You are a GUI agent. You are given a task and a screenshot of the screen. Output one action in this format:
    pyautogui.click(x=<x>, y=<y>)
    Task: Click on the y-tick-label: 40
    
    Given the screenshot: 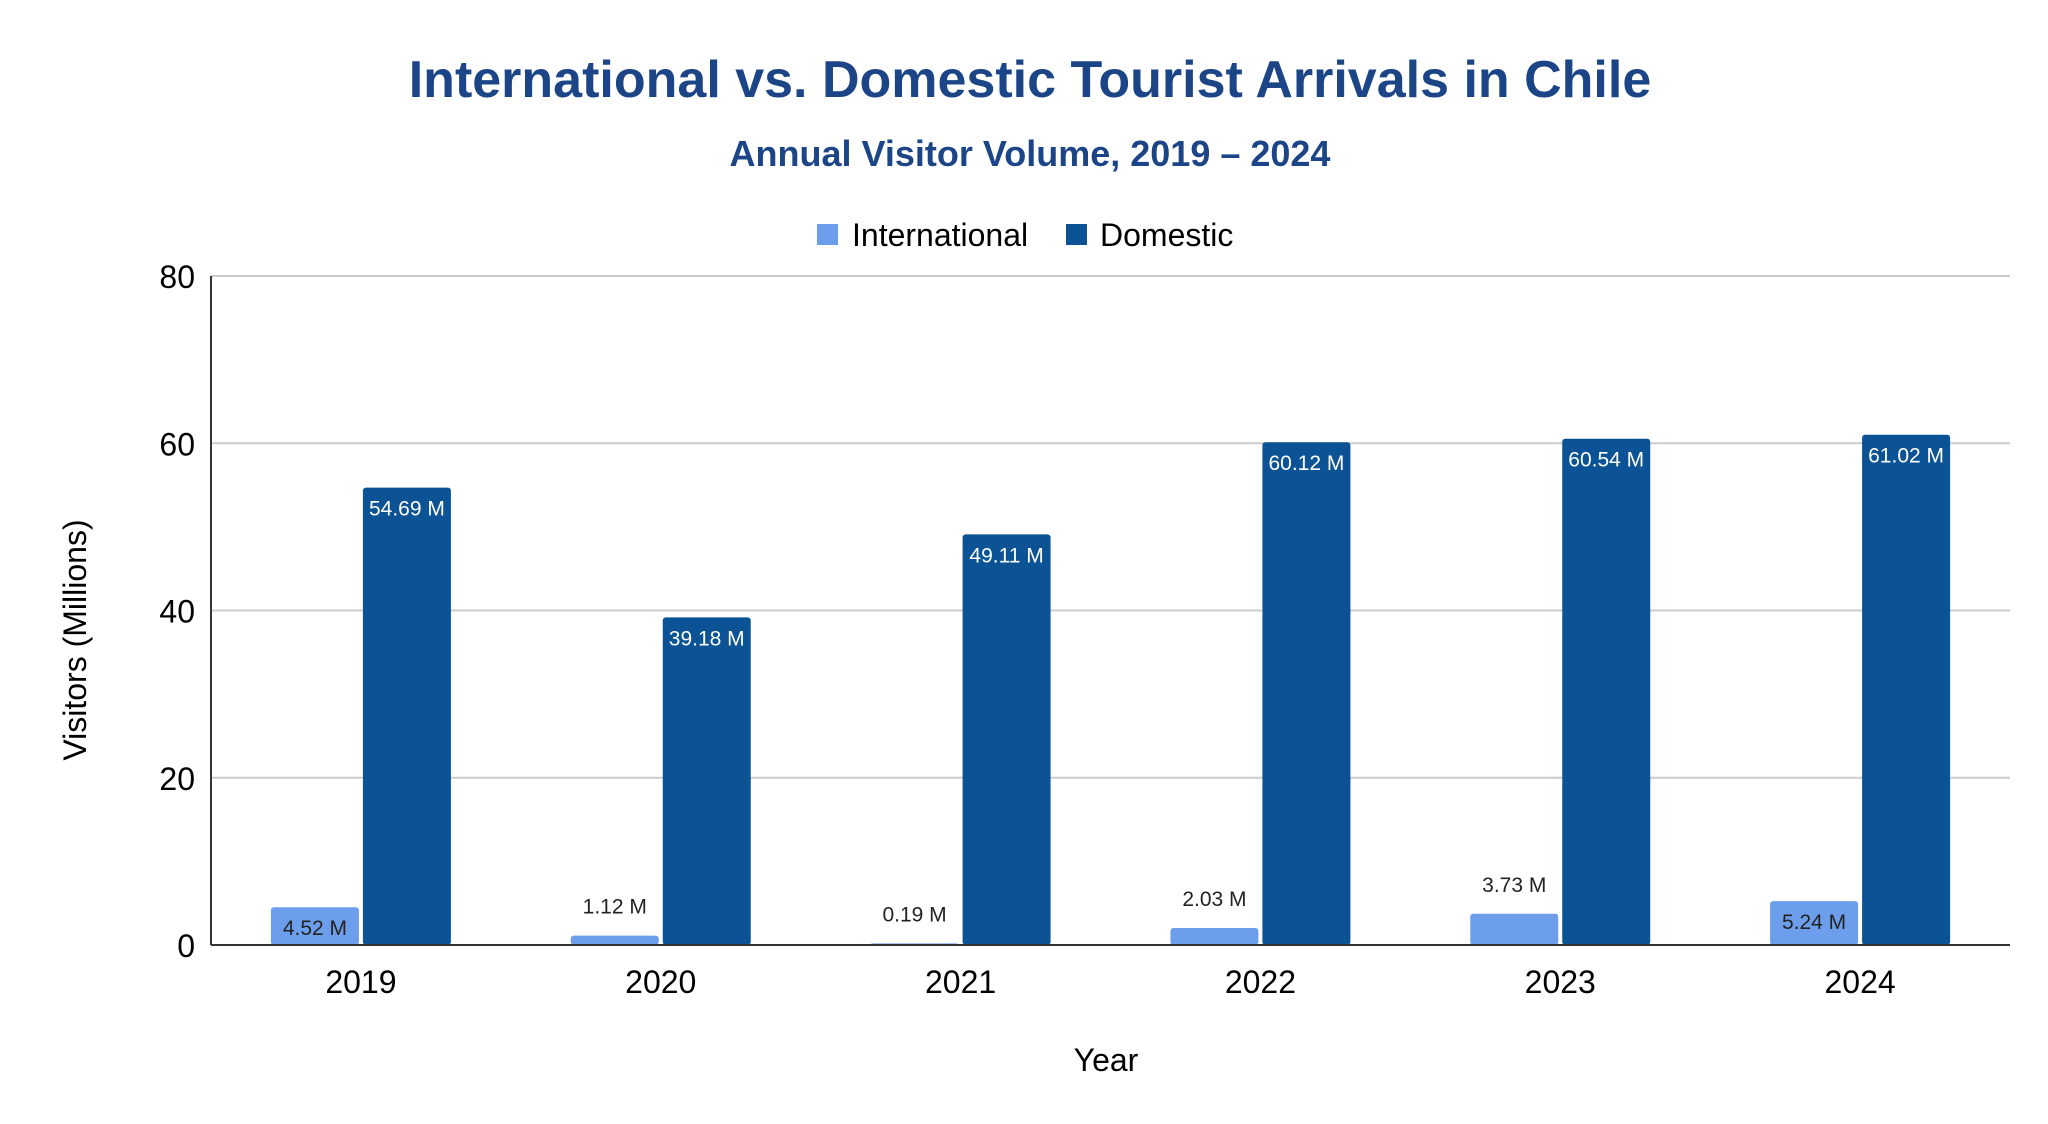 What is the action you would take?
    pyautogui.click(x=177, y=612)
    